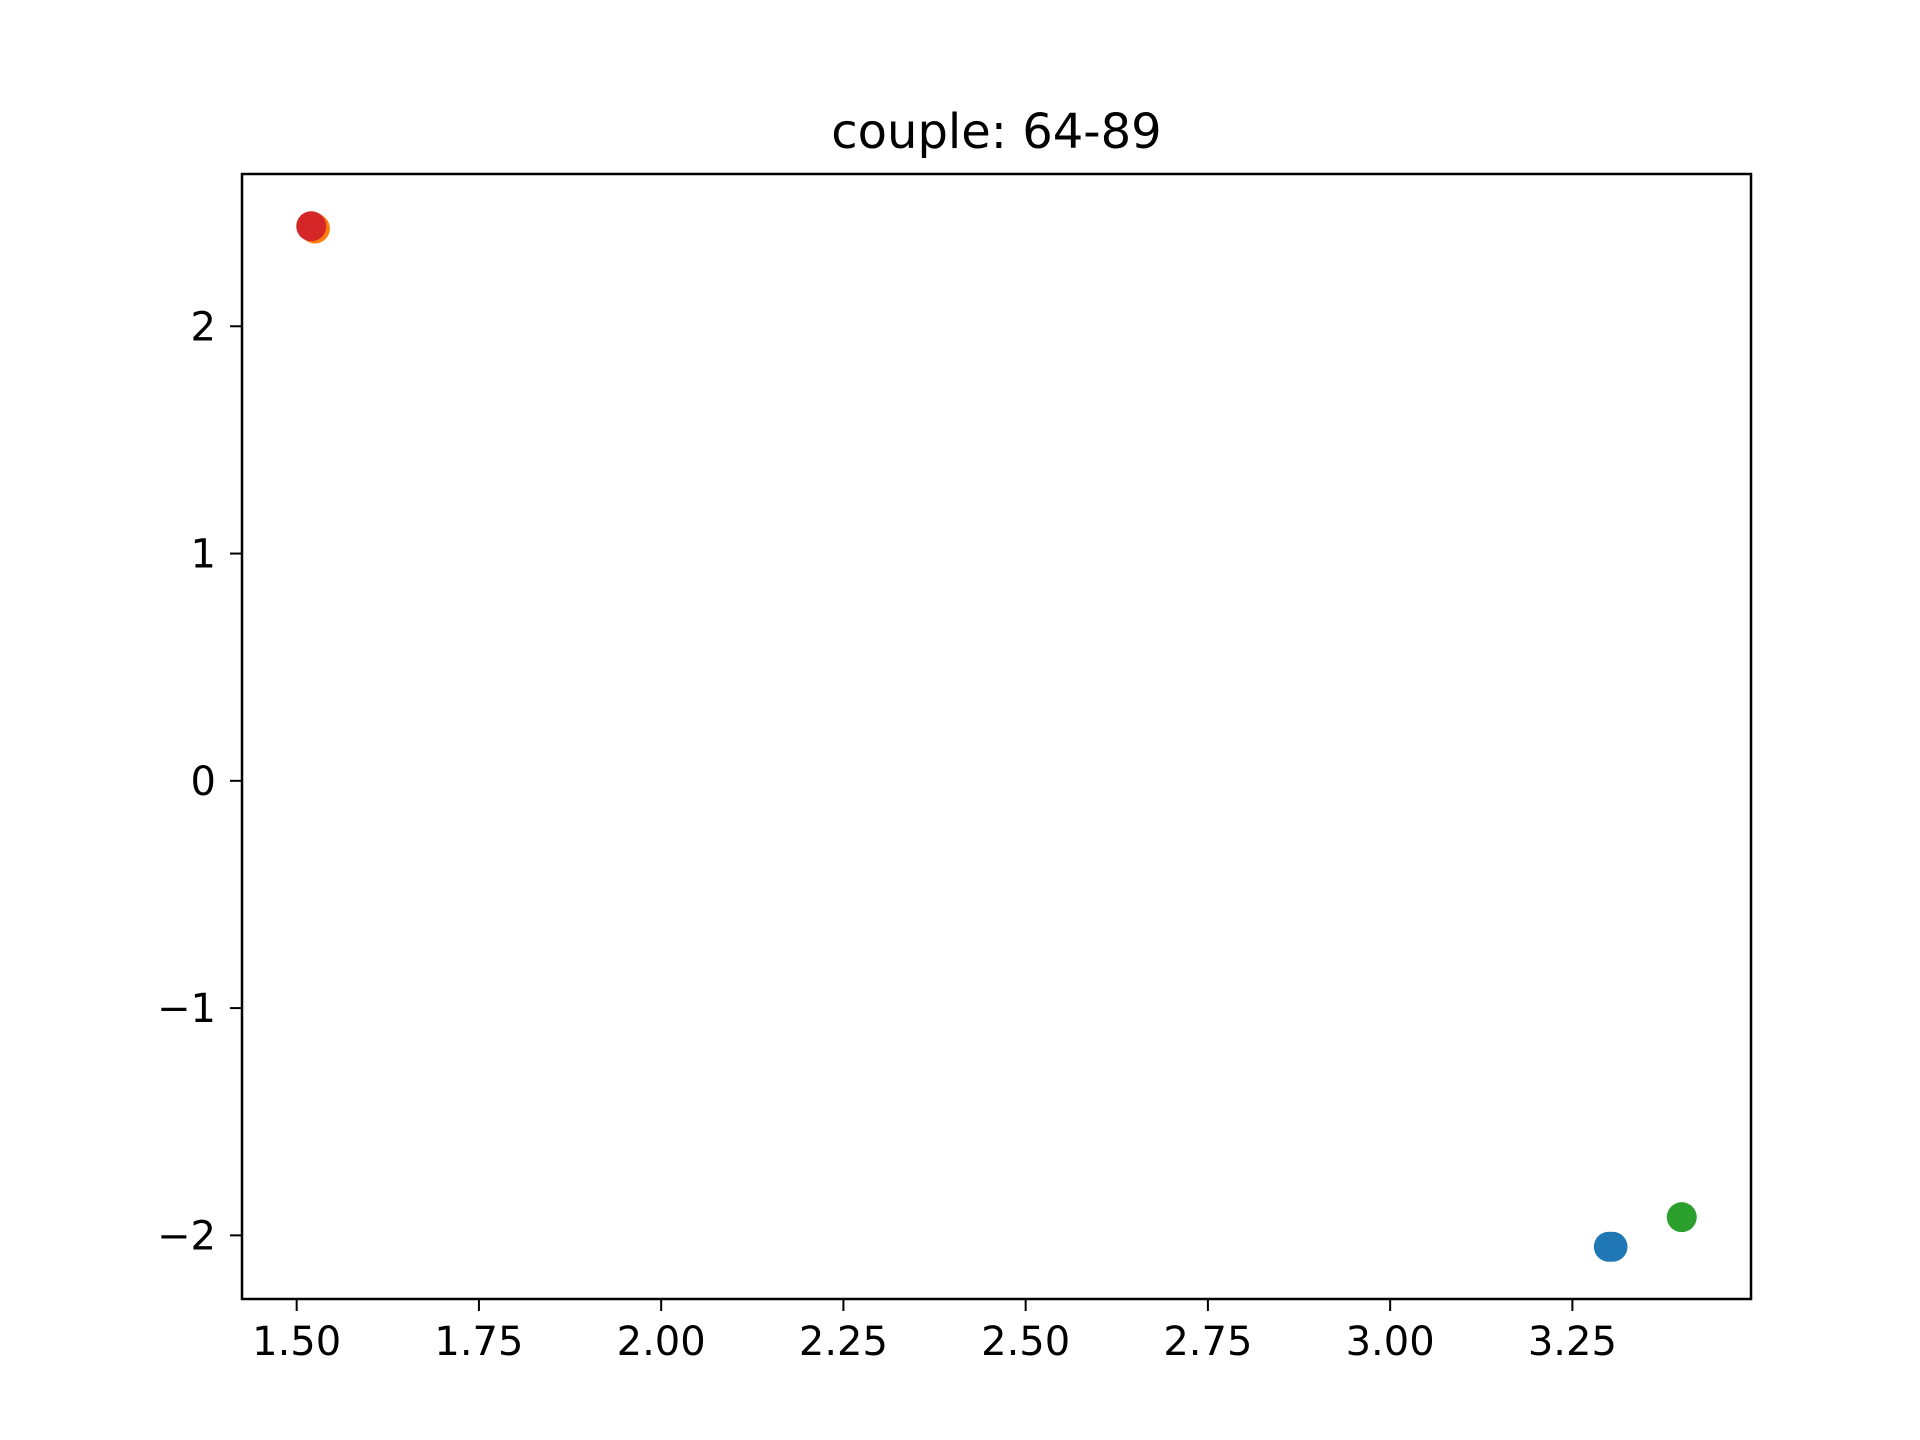 This screenshot has width=1920, height=1440. I want to click on y-tick-label: −2, so click(186, 1236).